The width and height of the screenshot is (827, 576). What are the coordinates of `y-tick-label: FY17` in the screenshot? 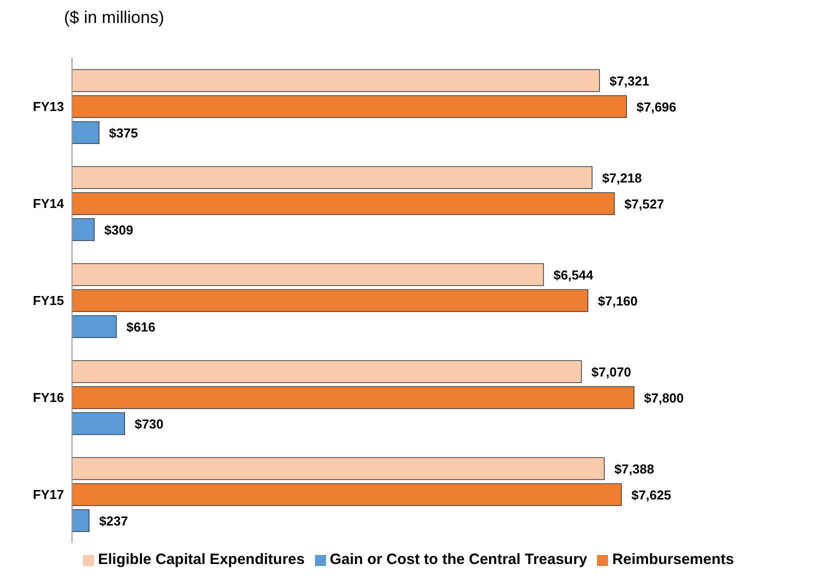 It's located at (48, 494).